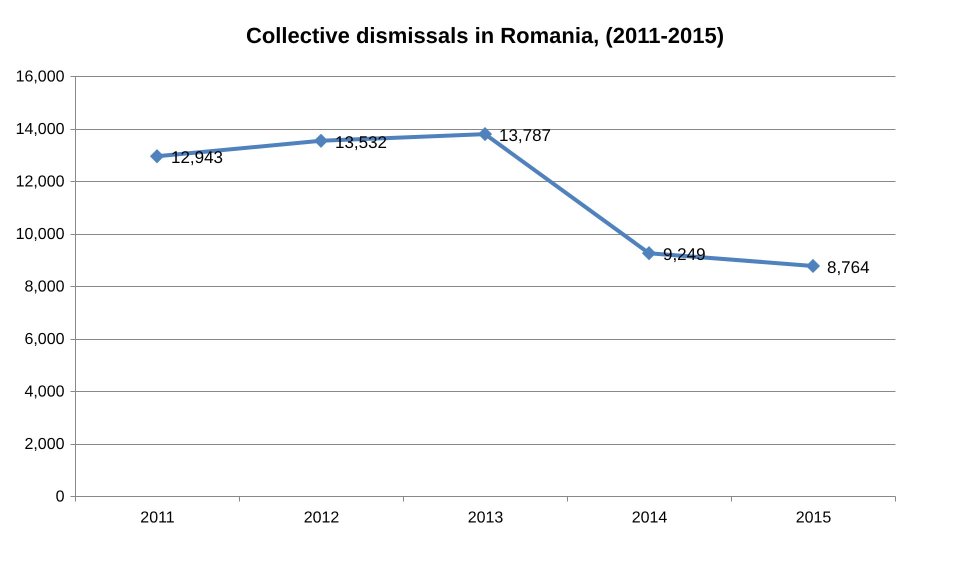  What do you see at coordinates (44, 392) in the screenshot?
I see `y-tick-label: 4,000` at bounding box center [44, 392].